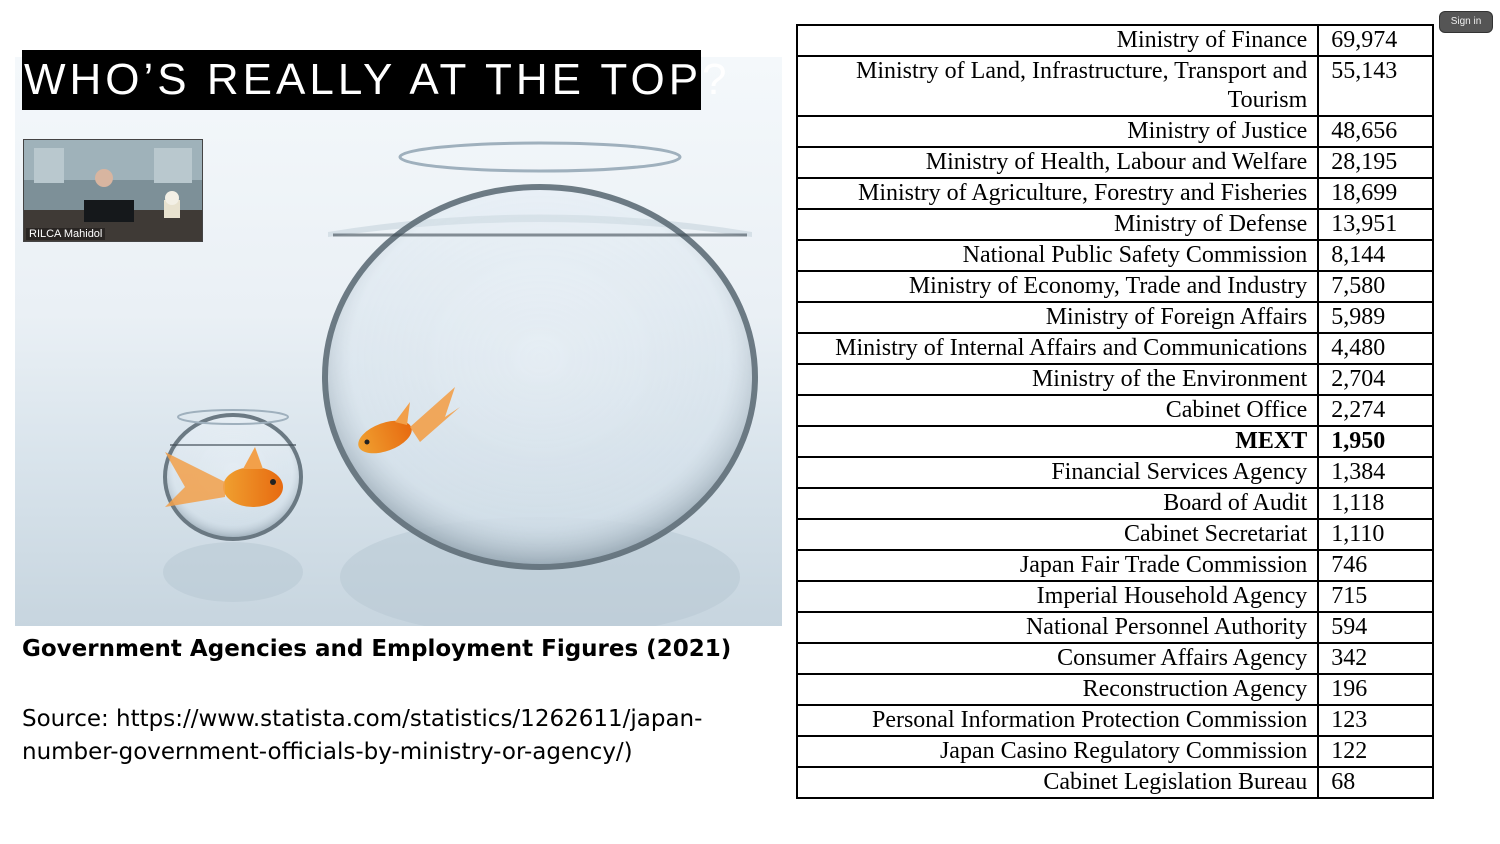 Image resolution: width=1500 pixels, height=844 pixels. What do you see at coordinates (1057, 131) in the screenshot?
I see `agency-name-cell: Ministry of Justice` at bounding box center [1057, 131].